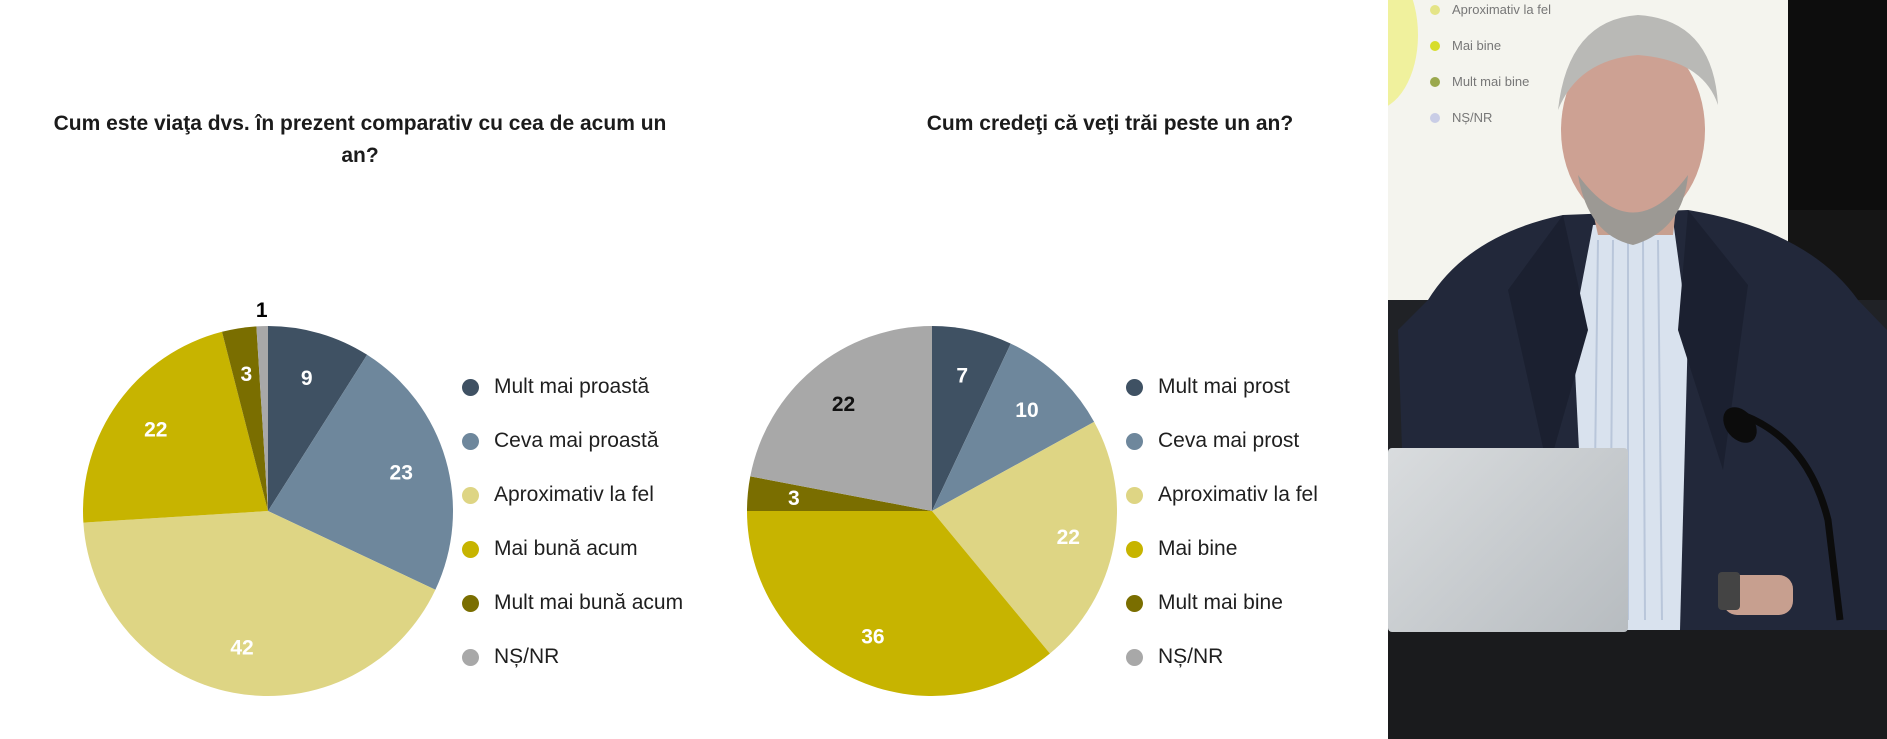 The width and height of the screenshot is (1887, 739). I want to click on legend-item-right-1: Ceva mai prost, so click(1222, 441).